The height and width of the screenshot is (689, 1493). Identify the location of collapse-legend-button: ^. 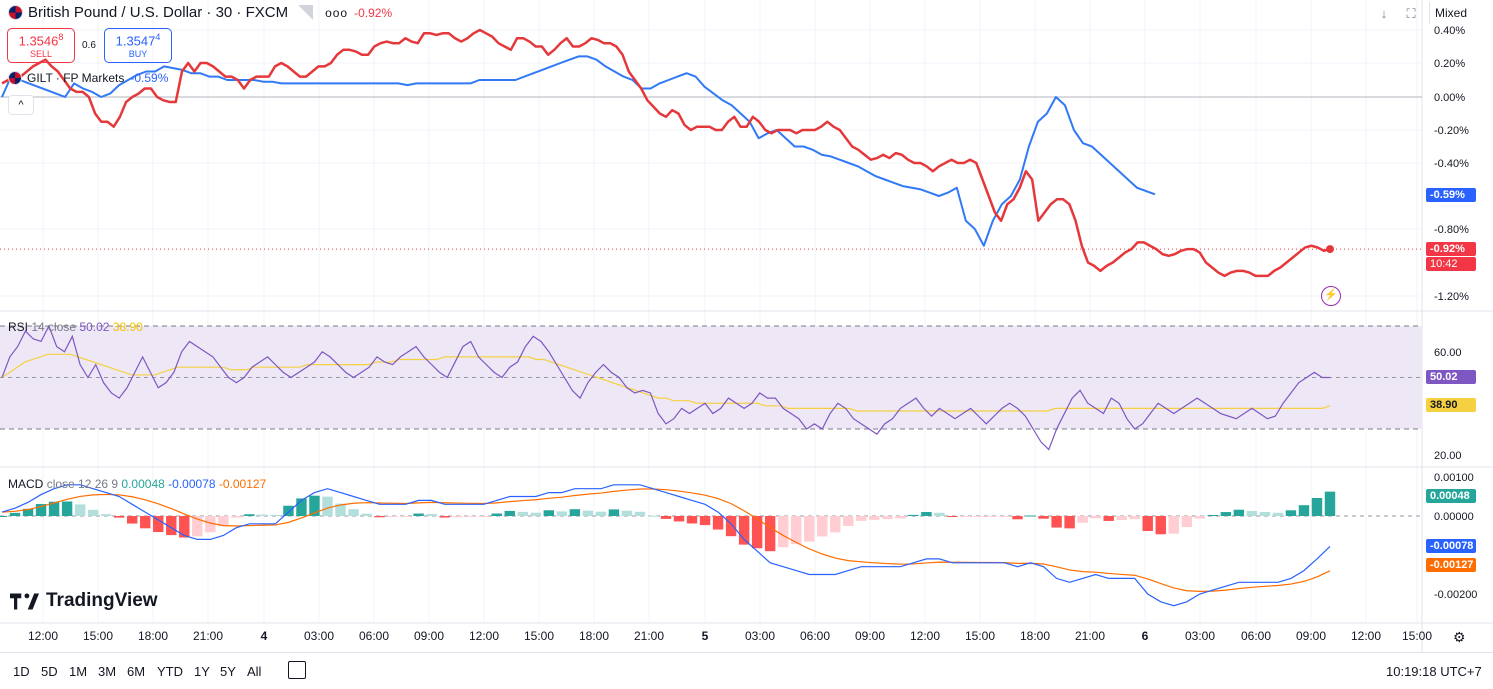
(21, 105).